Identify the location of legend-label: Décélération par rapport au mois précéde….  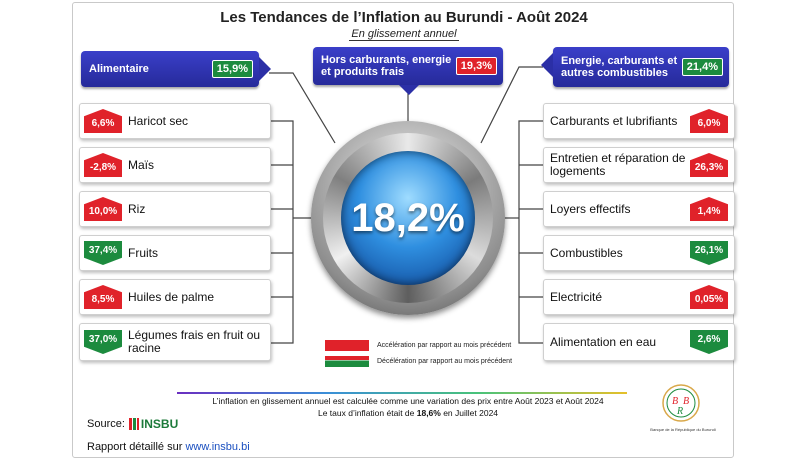
(445, 361).